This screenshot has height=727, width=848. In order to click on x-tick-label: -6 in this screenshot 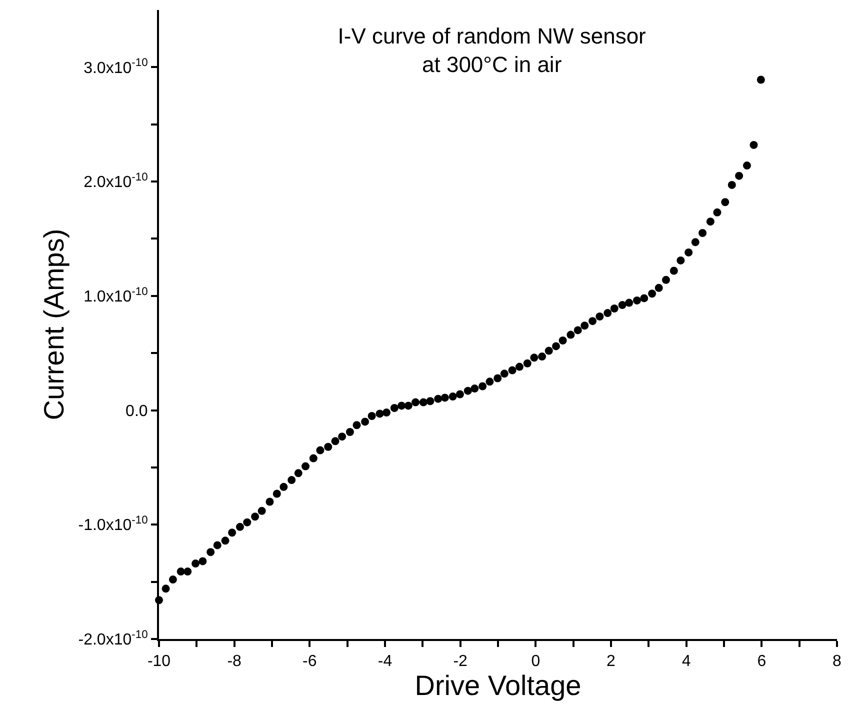, I will do `click(309, 661)`.